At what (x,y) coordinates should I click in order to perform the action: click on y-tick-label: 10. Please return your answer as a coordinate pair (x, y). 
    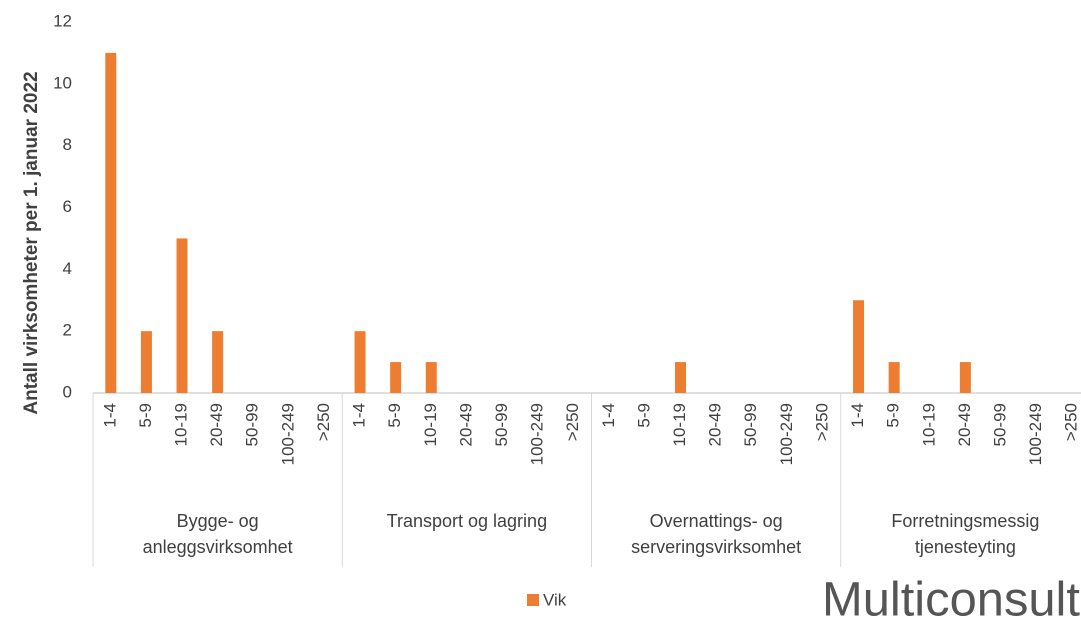
    Looking at the image, I should click on (62, 82).